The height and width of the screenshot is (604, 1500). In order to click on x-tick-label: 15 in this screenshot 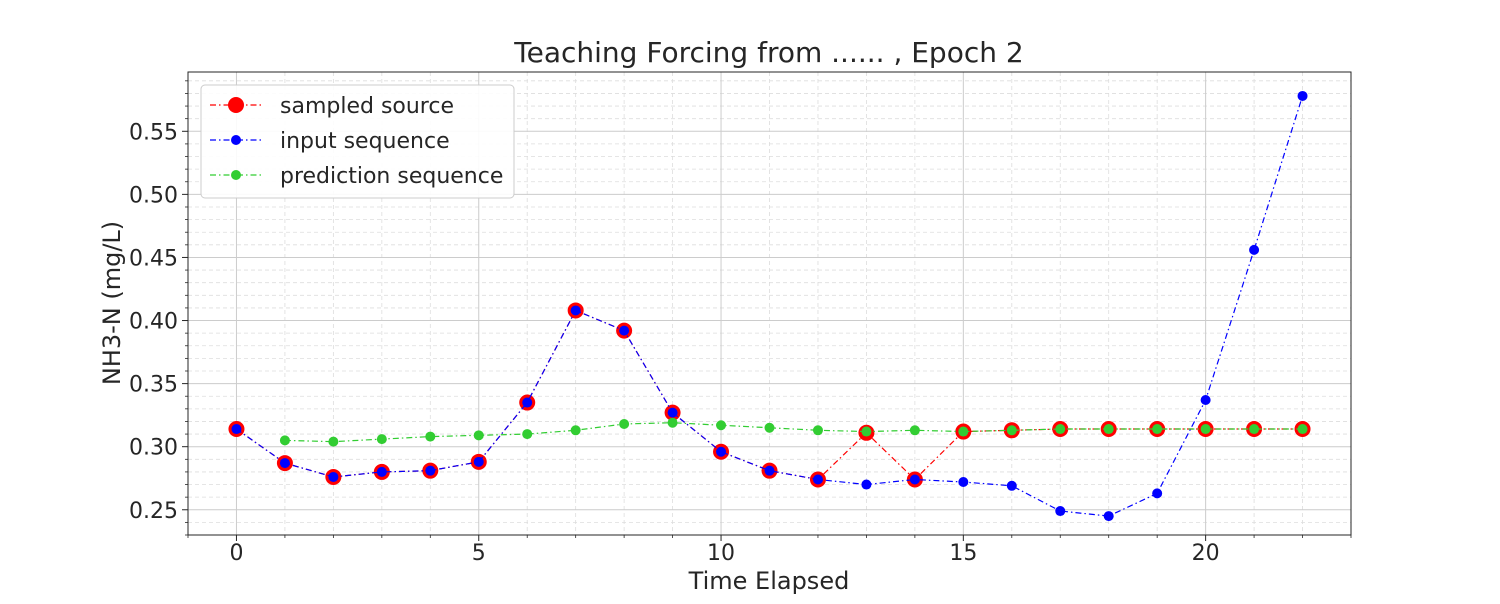, I will do `click(963, 553)`.